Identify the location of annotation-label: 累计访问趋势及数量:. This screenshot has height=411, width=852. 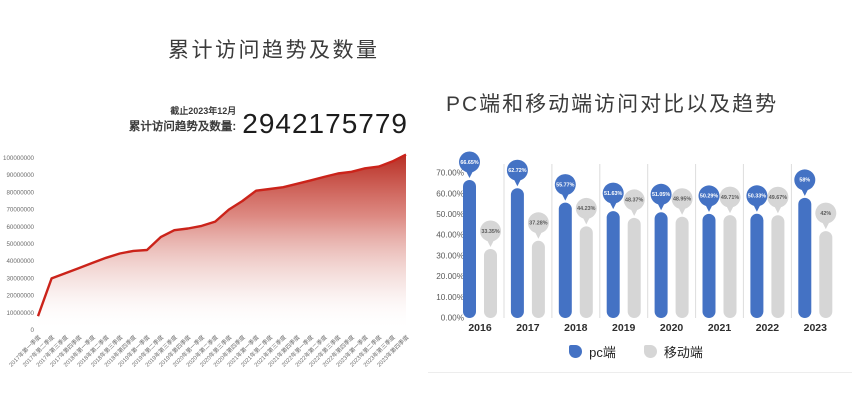
(182, 127).